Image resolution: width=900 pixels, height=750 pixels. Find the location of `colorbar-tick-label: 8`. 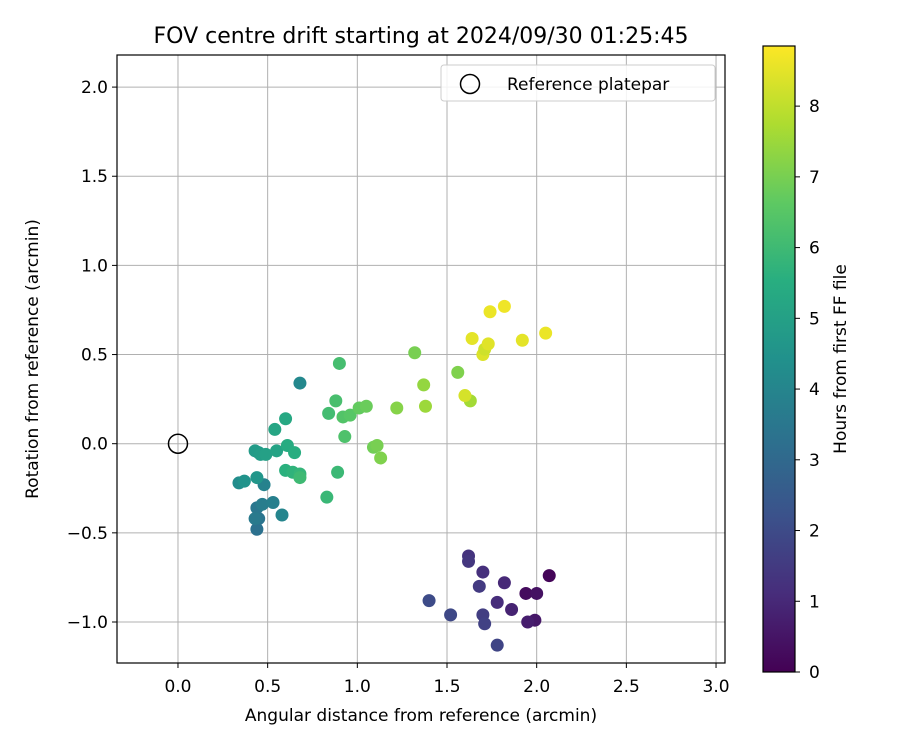

colorbar-tick-label: 8 is located at coordinates (814, 107).